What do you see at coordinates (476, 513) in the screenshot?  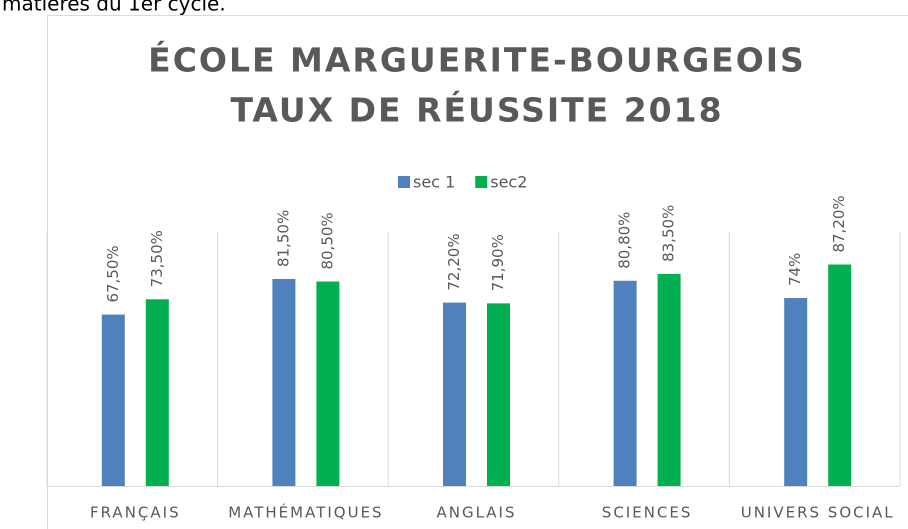 I see `x-tick-label: ANGLAIS` at bounding box center [476, 513].